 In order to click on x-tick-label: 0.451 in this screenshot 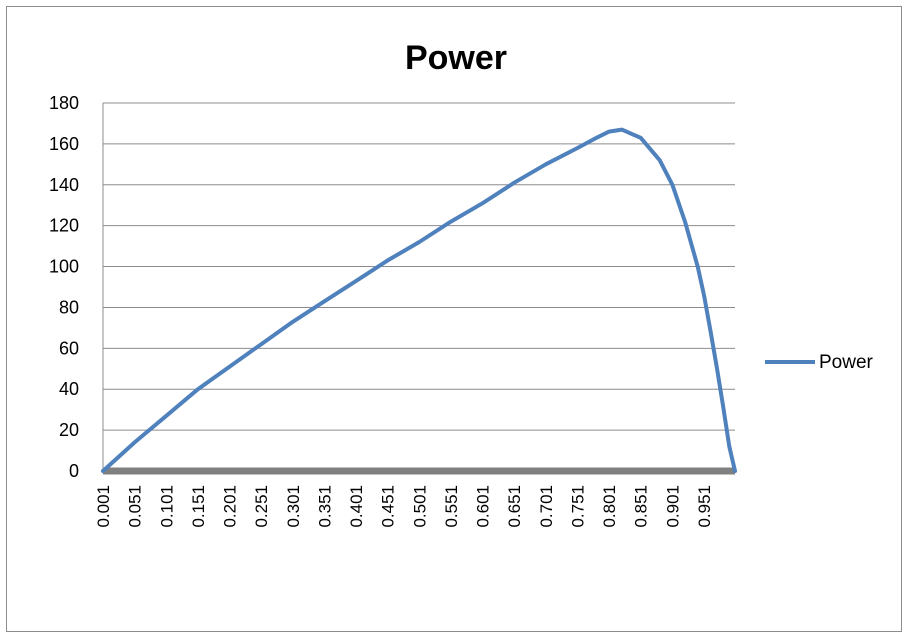, I will do `click(388, 506)`.